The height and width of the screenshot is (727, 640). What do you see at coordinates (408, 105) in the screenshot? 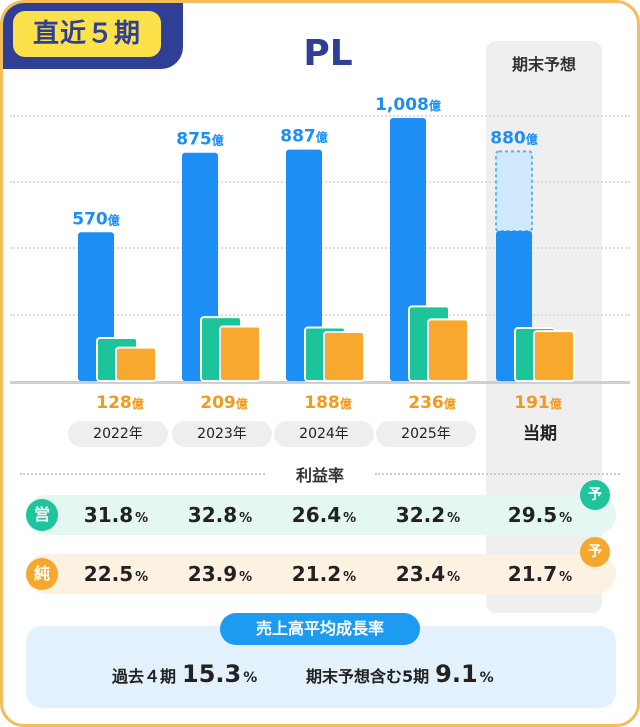
I see `revenue-label: 1,008億` at bounding box center [408, 105].